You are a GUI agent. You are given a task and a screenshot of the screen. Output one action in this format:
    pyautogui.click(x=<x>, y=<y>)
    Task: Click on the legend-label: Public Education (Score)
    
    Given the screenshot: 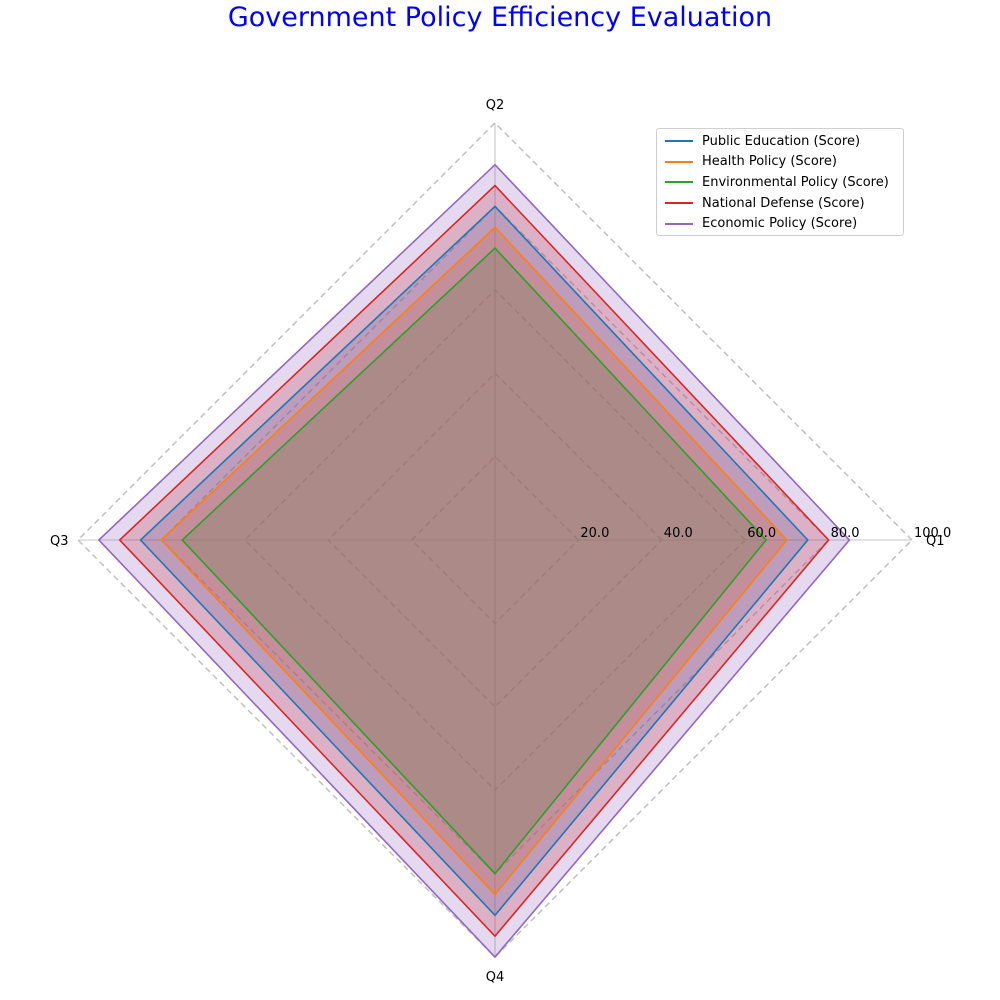 What is the action you would take?
    pyautogui.click(x=781, y=141)
    